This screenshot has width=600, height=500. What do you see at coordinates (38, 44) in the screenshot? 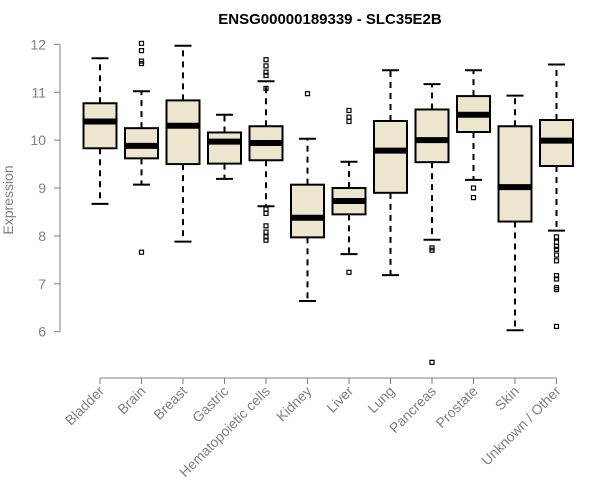
I see `y-tick-label: 12` at bounding box center [38, 44].